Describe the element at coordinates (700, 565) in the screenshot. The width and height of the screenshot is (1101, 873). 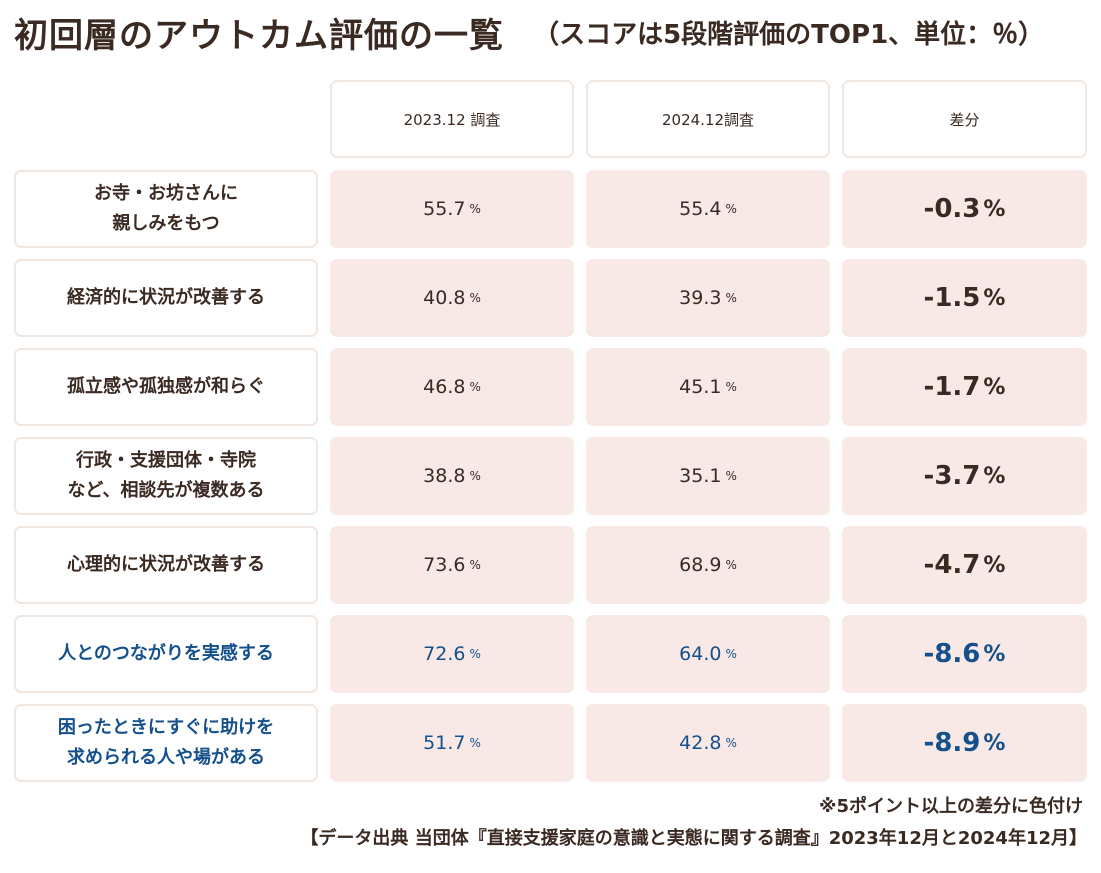
I see `value-number: 68.9` at that location.